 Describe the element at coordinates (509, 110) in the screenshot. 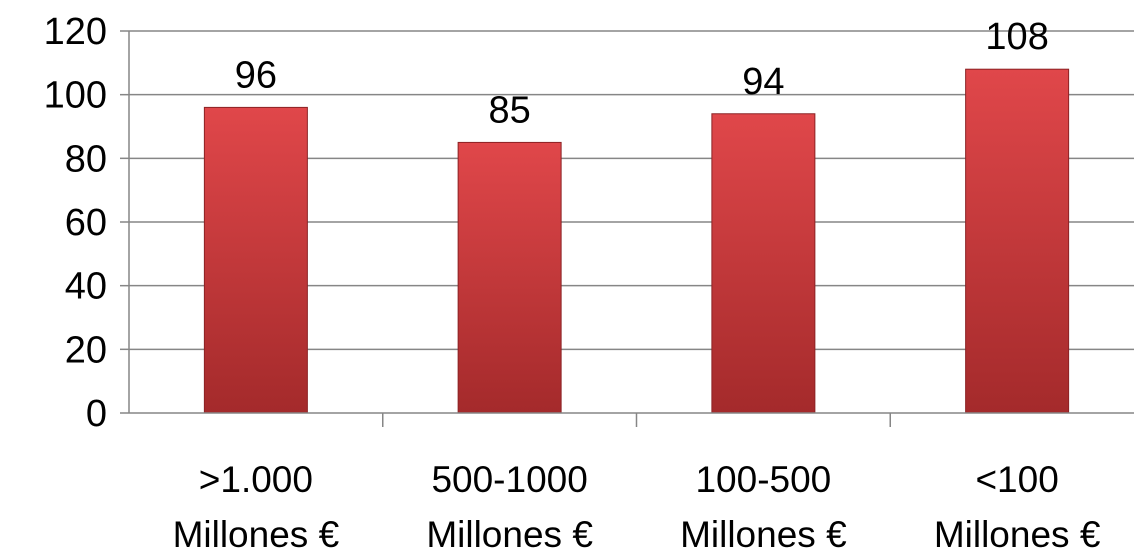

I see `data-label: 85` at that location.